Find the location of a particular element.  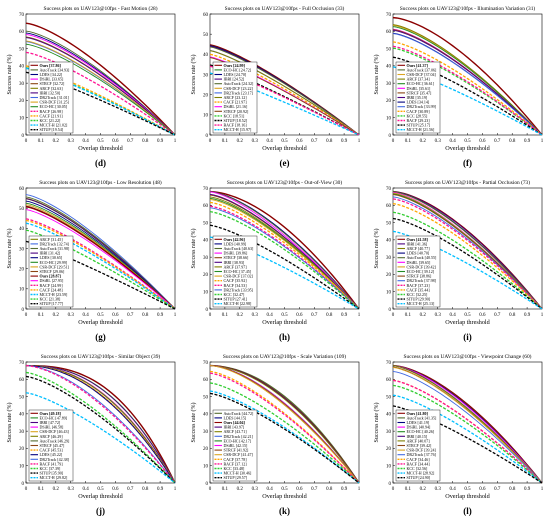

legend-entry: CSR-DCF [37.04] is located at coordinates (422, 74).